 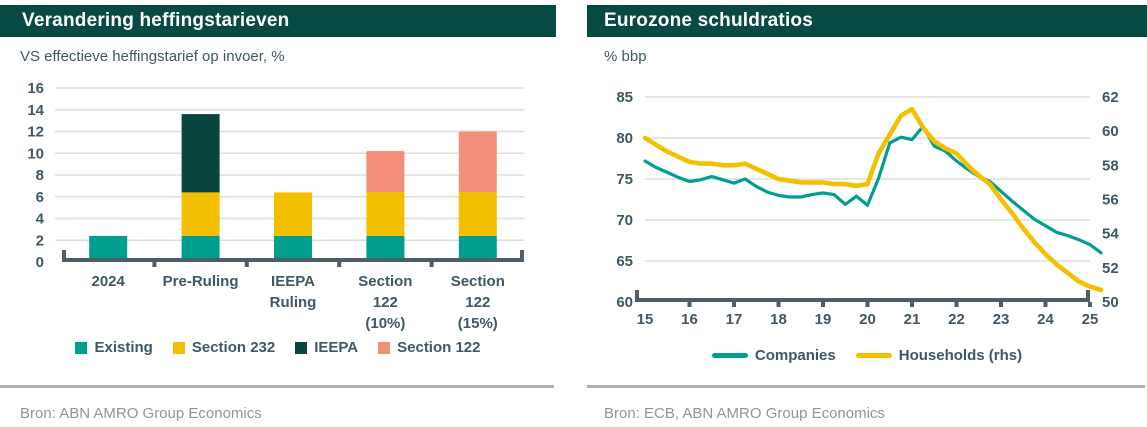 What do you see at coordinates (35, 110) in the screenshot?
I see `y-axis-tick-label: 14` at bounding box center [35, 110].